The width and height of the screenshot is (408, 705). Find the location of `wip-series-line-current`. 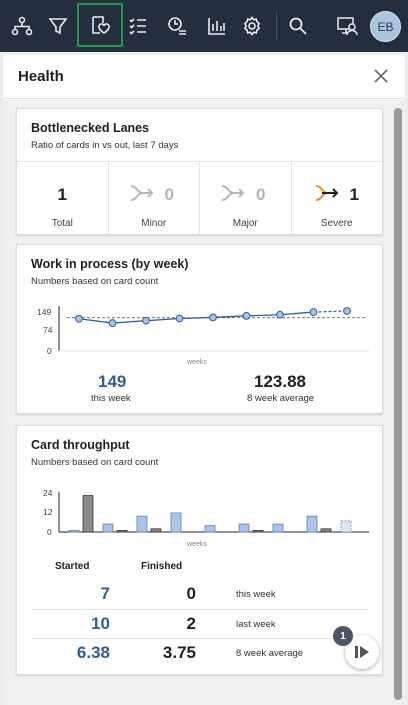

wip-series-line-current is located at coordinates (330, 311).